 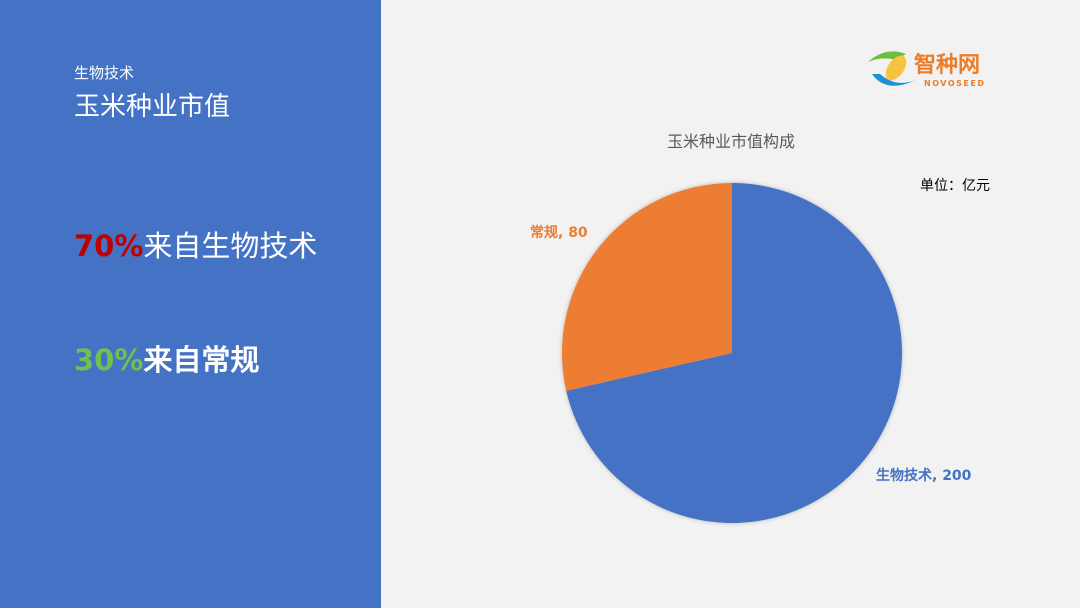 I want to click on stat-conventional: 30%来自常规, so click(x=166, y=358).